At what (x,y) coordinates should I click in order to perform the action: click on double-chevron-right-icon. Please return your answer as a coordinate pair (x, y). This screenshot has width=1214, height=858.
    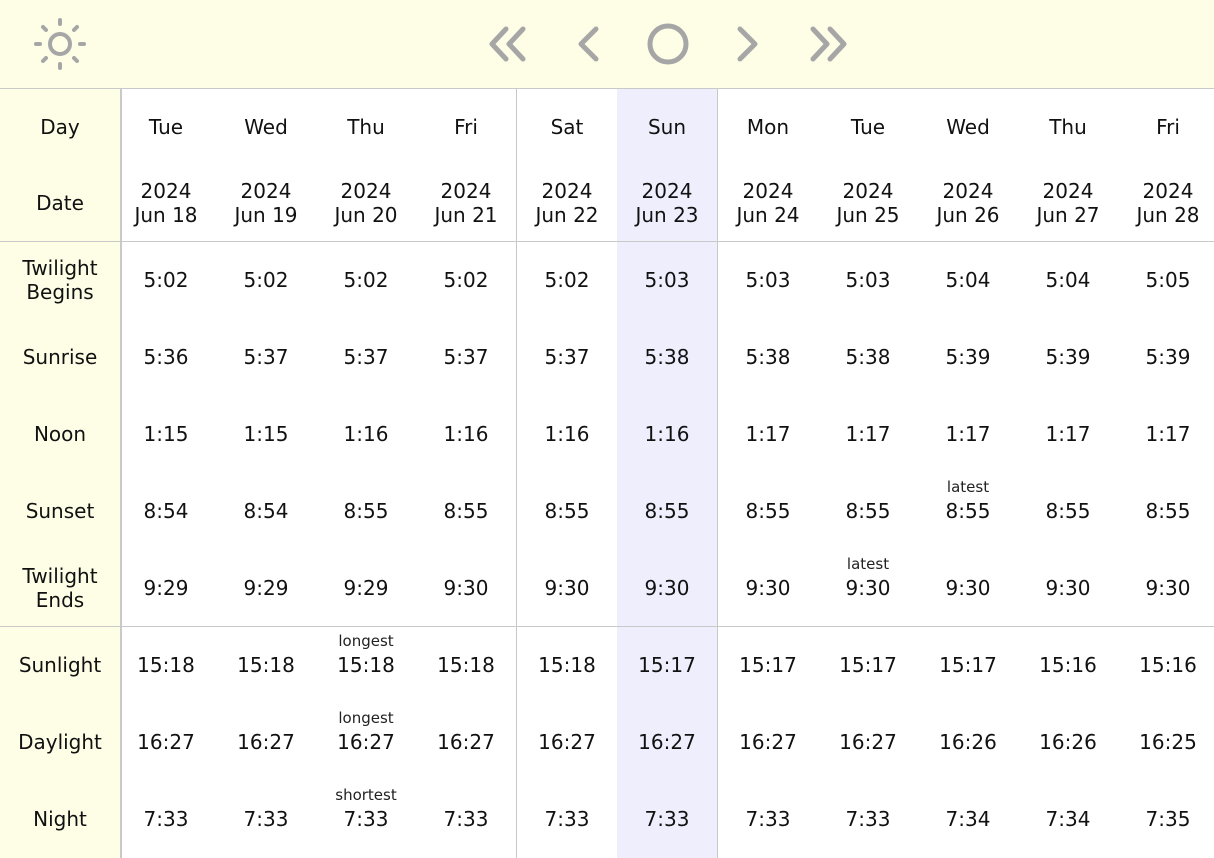
    Looking at the image, I should click on (828, 44).